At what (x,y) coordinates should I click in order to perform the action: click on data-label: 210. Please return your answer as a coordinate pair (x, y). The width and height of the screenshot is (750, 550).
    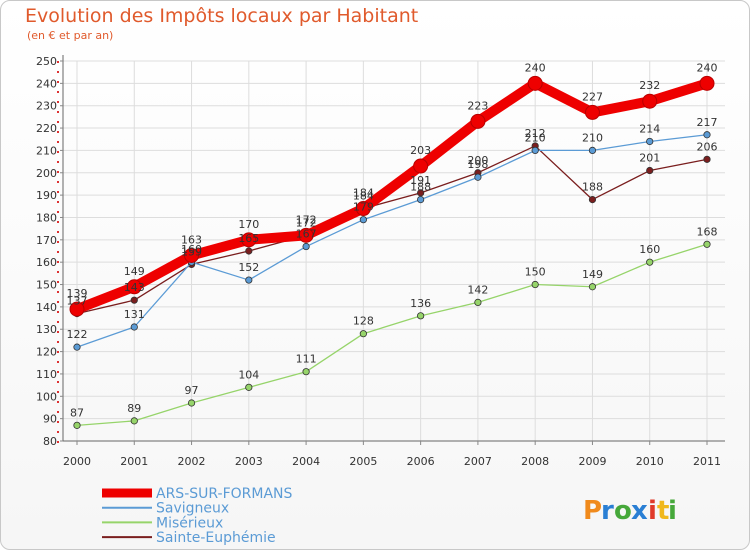
    Looking at the image, I should click on (592, 137).